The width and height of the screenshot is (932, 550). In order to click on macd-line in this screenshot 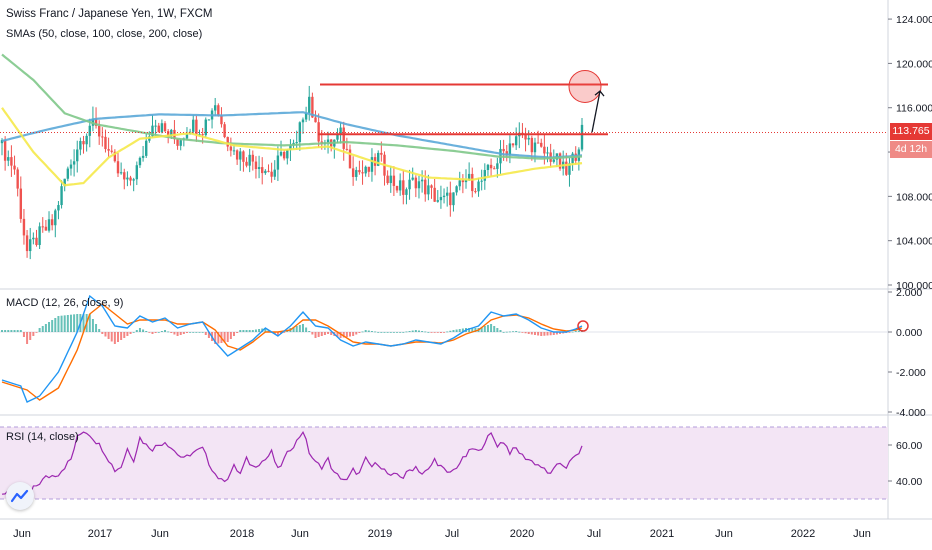, I will do `click(292, 348)`.